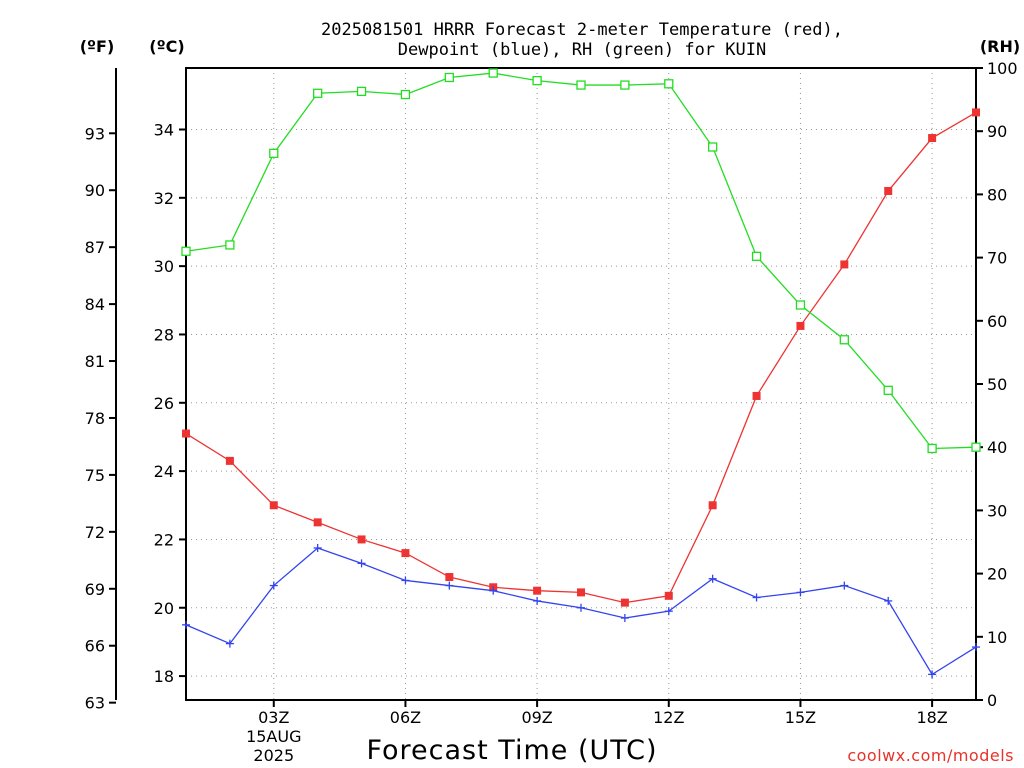  Describe the element at coordinates (997, 574) in the screenshot. I see `rh-tick-label: 20` at that location.